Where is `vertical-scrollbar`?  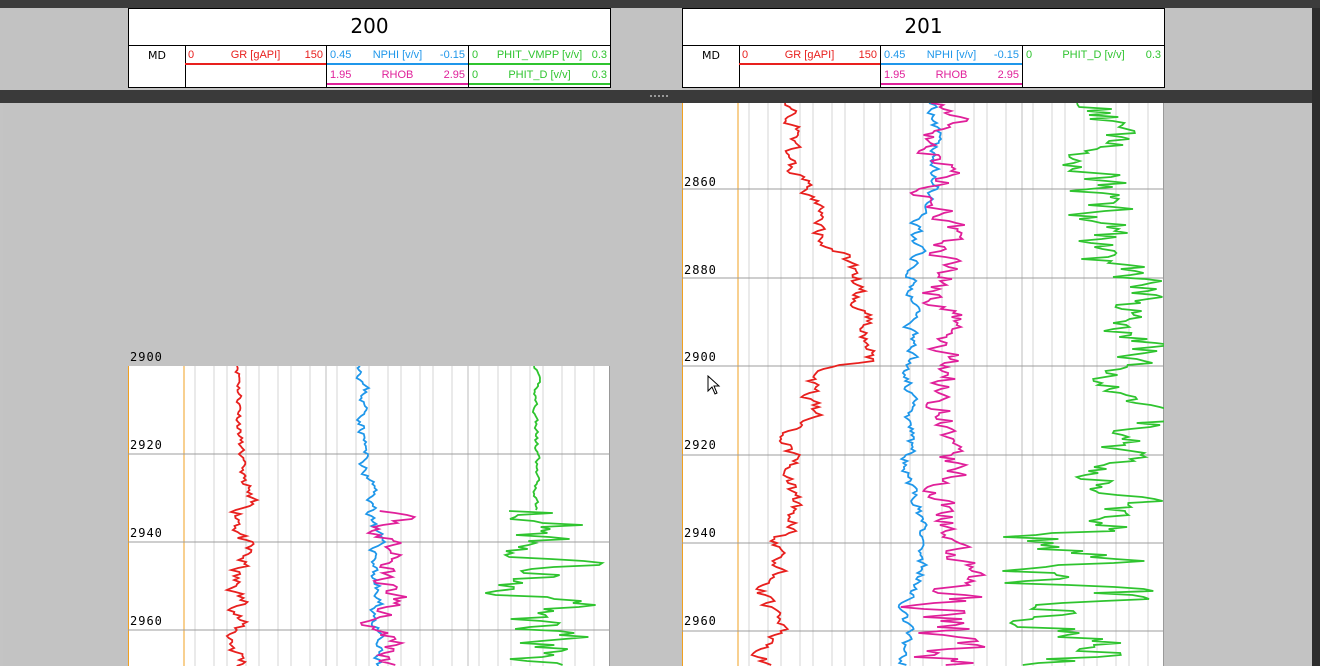 vertical-scrollbar is located at coordinates (1316, 337).